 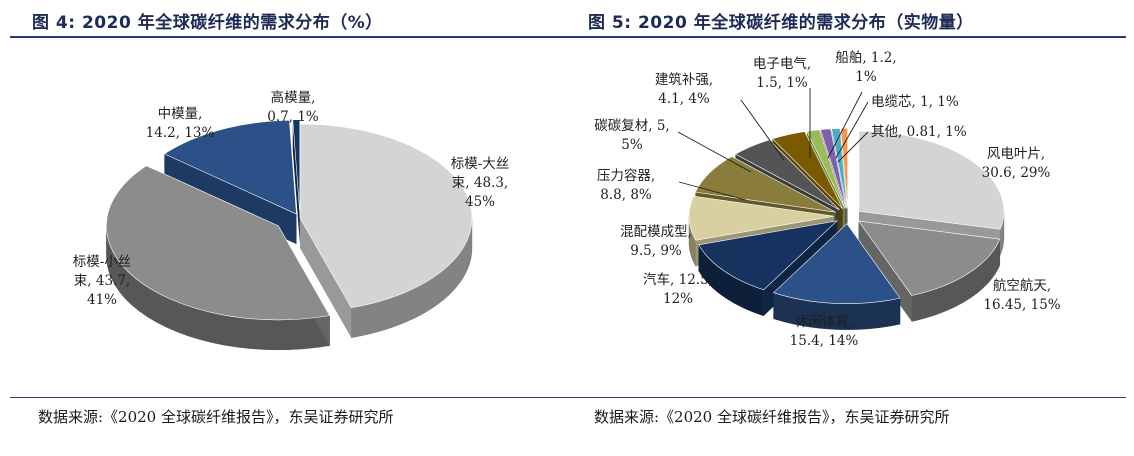 I want to click on pie-slice-混配模成型, so click(x=761, y=218).